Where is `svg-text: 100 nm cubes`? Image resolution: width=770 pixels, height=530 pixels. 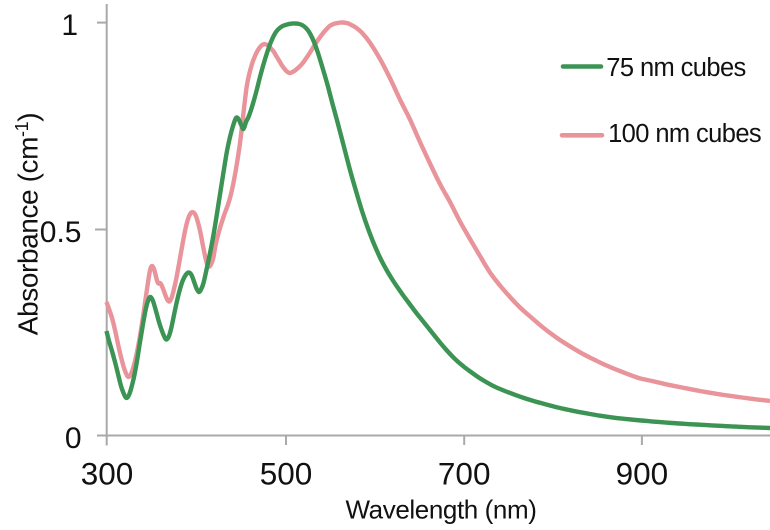
svg-text: 100 nm cubes is located at coordinates (684, 134).